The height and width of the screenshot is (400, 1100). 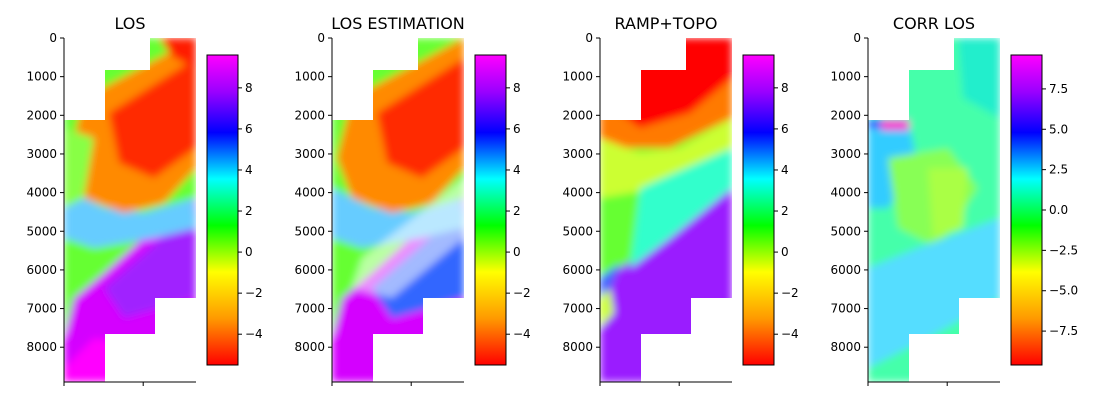 I want to click on colorbar-tick-label: 2.5, so click(x=1058, y=170).